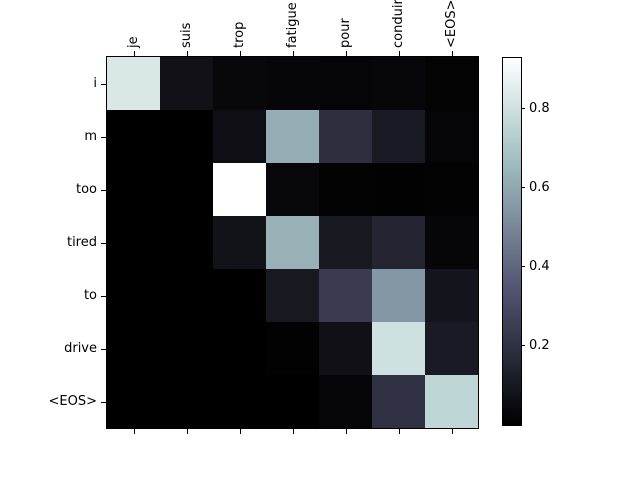 The width and height of the screenshot is (640, 480). Describe the element at coordinates (72, 401) in the screenshot. I see `y-tick-label: <EOS>` at that location.